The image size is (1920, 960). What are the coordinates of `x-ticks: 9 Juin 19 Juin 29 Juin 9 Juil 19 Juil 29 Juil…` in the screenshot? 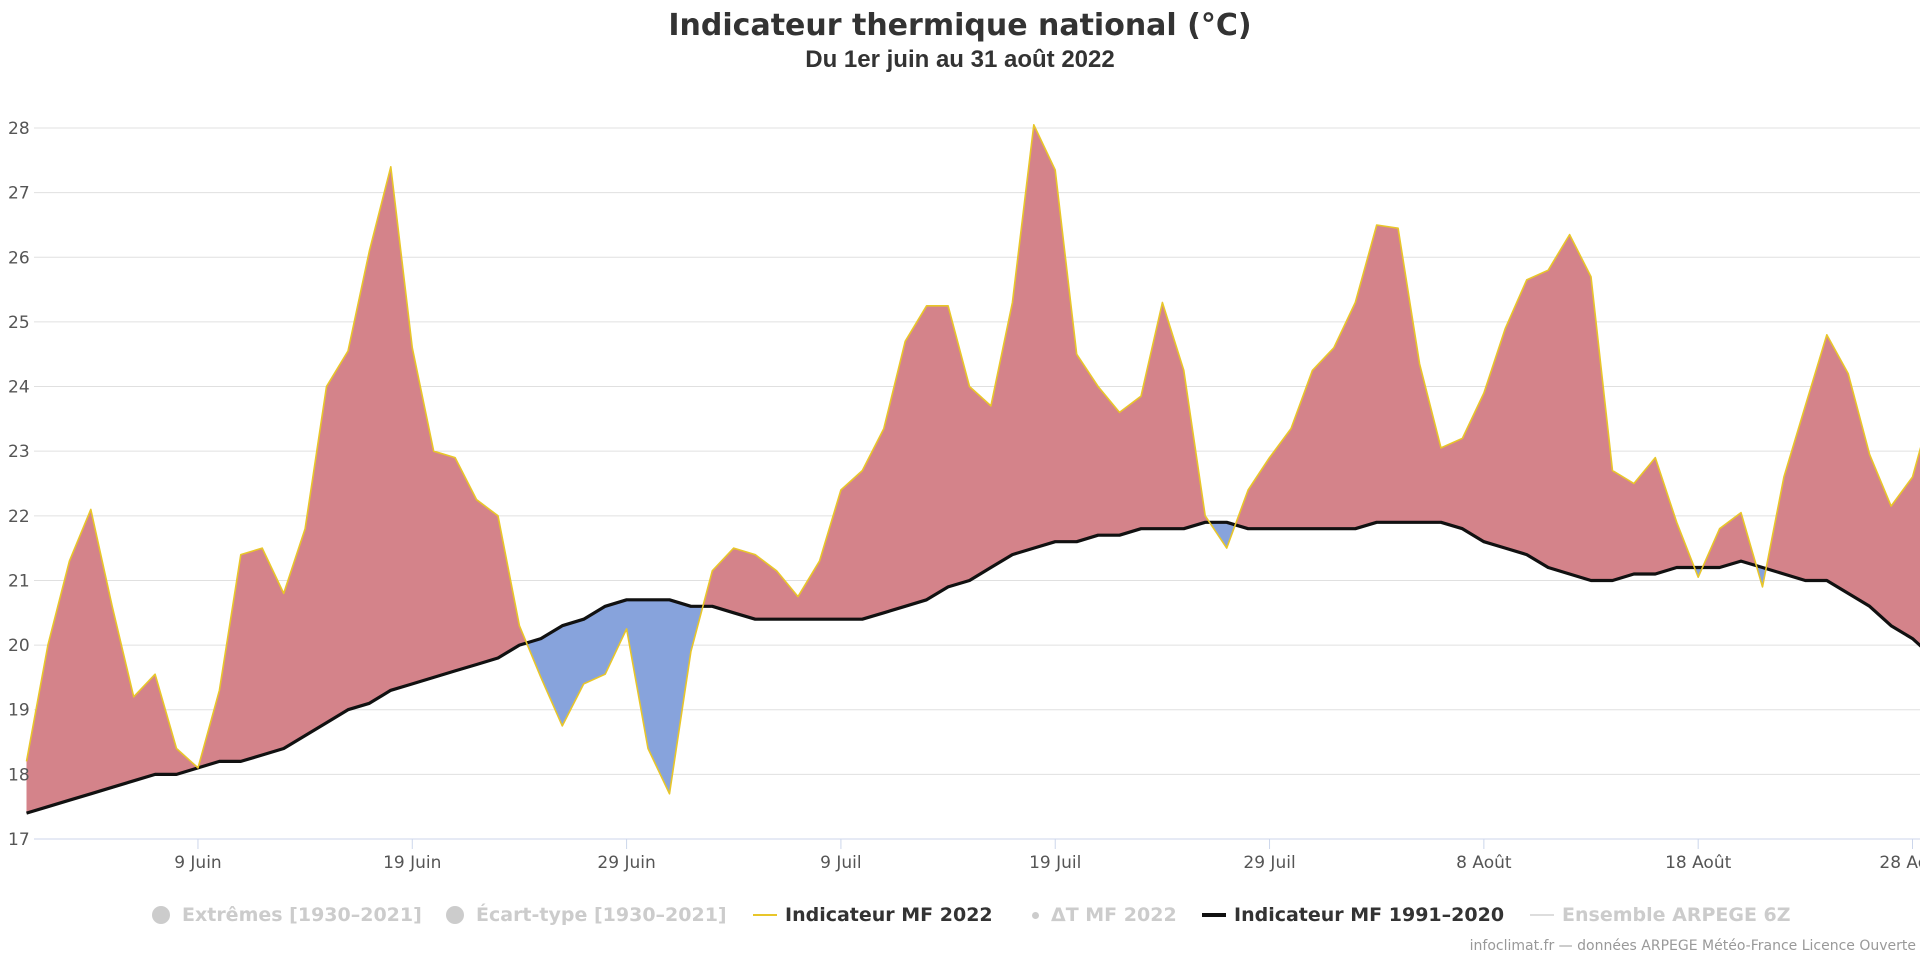 It's located at (1047, 856).